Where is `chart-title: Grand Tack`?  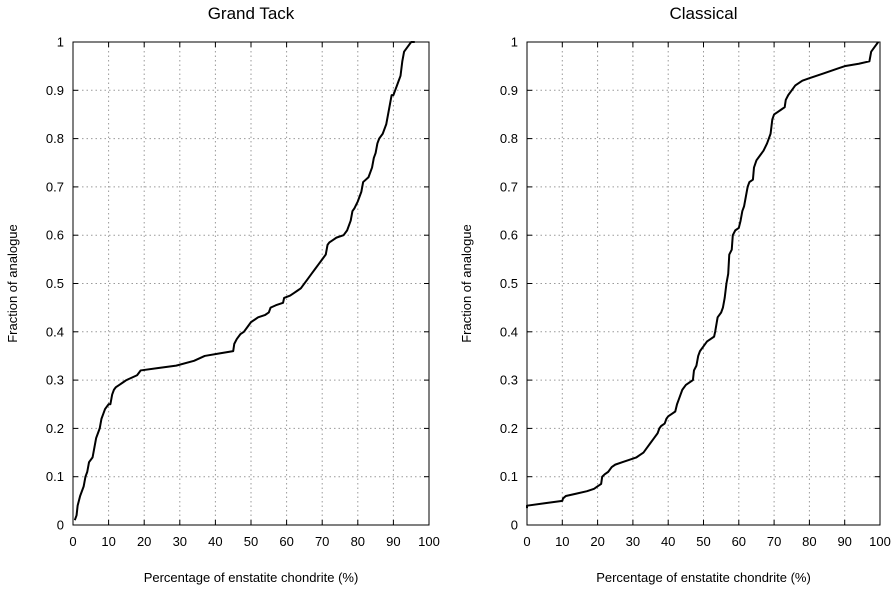
chart-title: Grand Tack is located at coordinates (251, 13).